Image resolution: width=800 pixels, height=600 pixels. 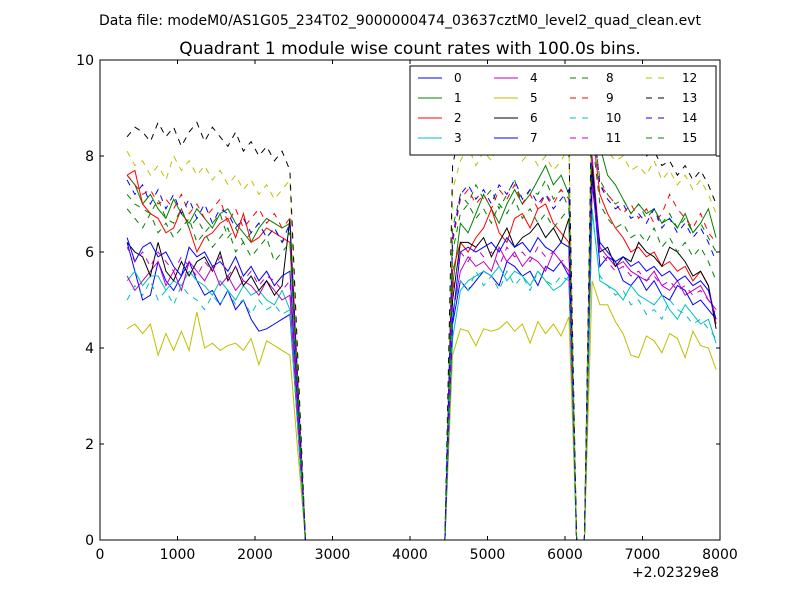 I want to click on legend-label-14: 14, so click(x=689, y=118).